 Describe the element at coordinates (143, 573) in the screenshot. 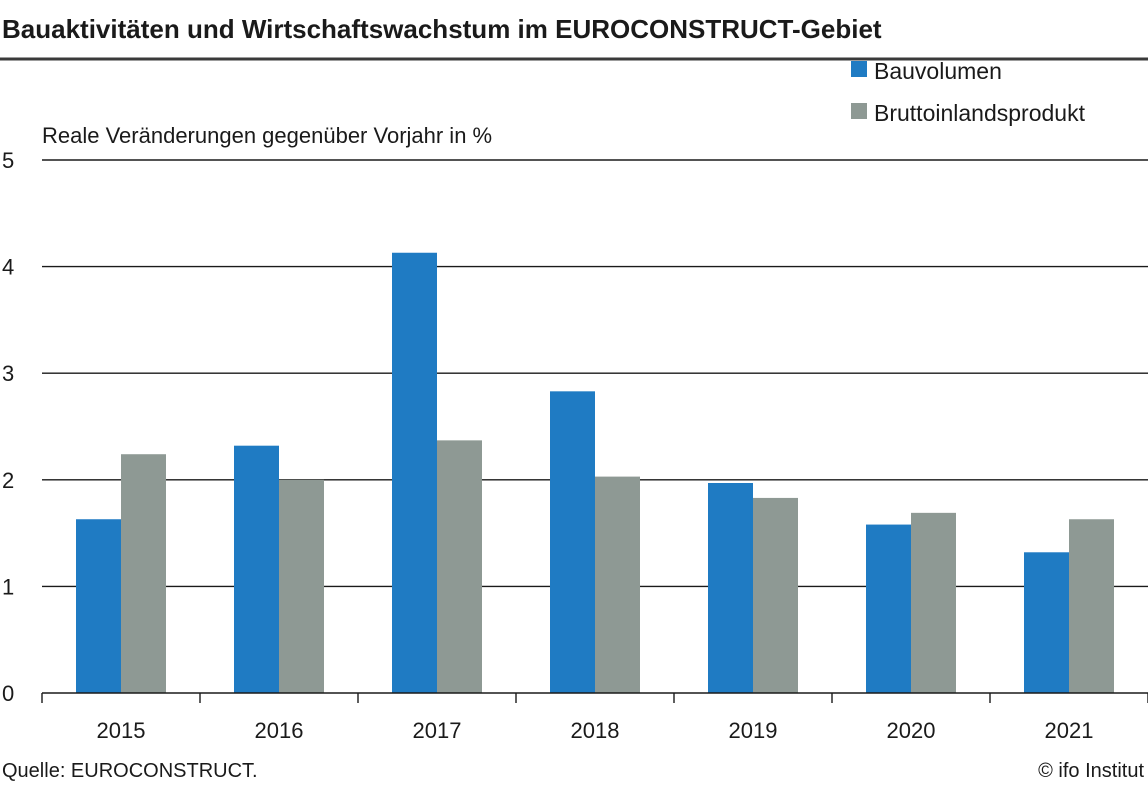

I see `bar-bruttoinlandsprodukt-2015` at that location.